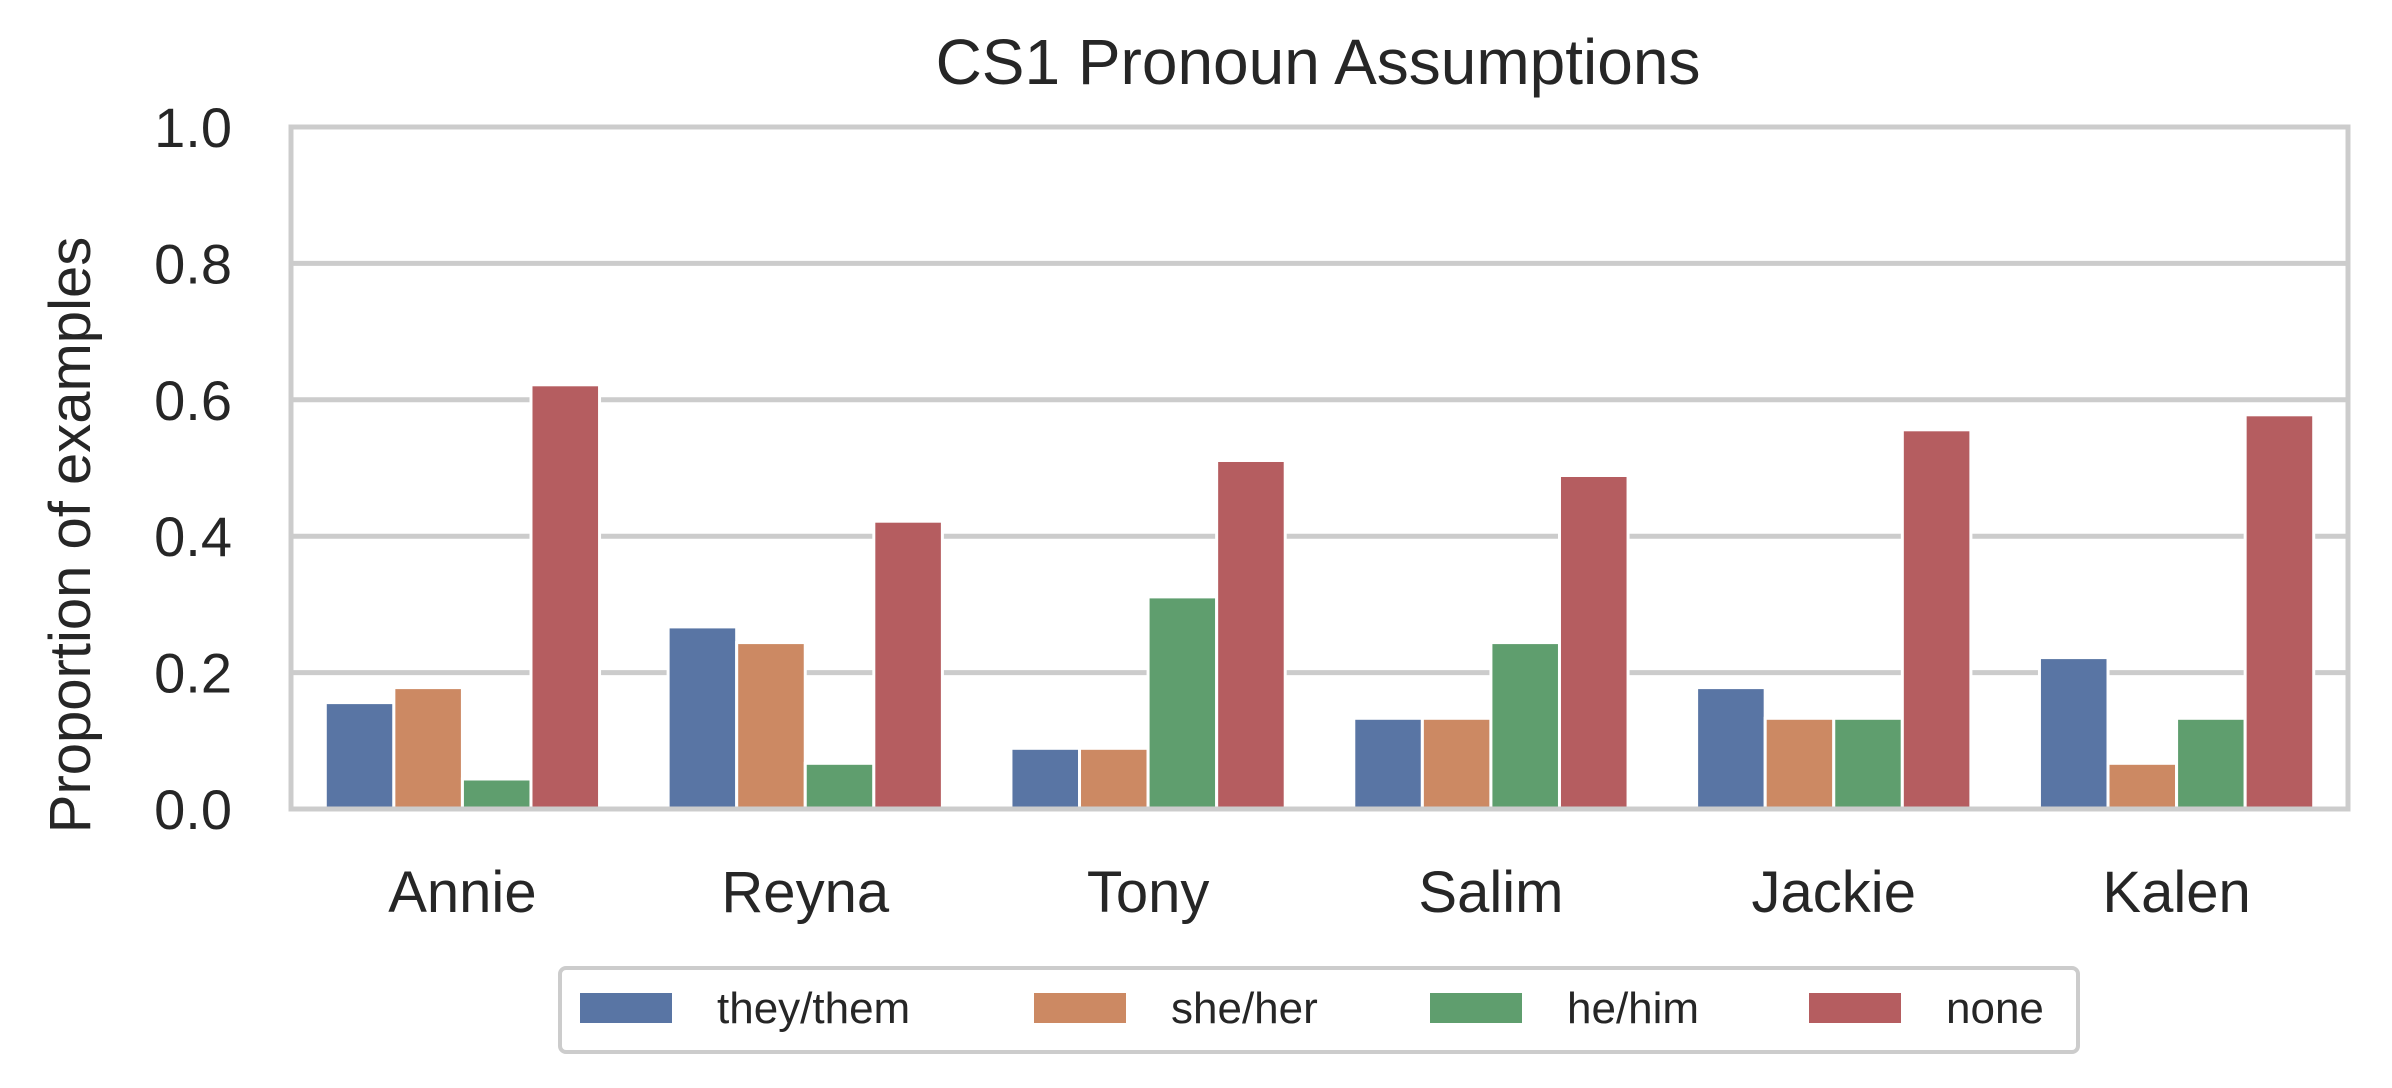  I want to click on y-tick-label: 0.2, so click(193, 673).